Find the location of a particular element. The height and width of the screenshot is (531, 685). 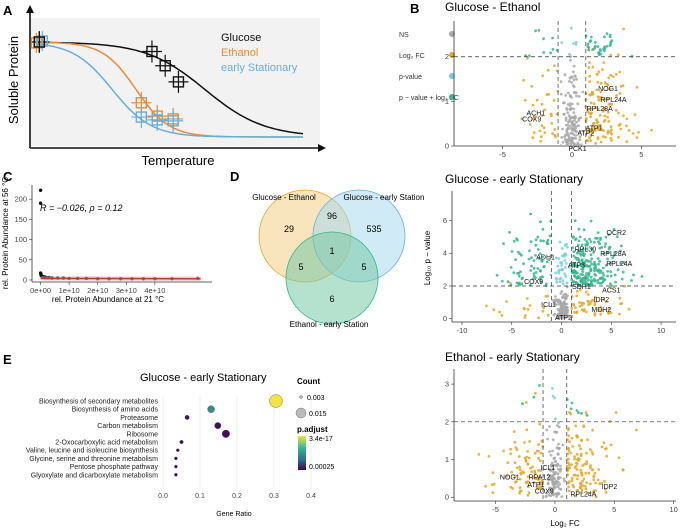

e-category-label: Biosynthesis of secondary metabolites is located at coordinates (99, 402).